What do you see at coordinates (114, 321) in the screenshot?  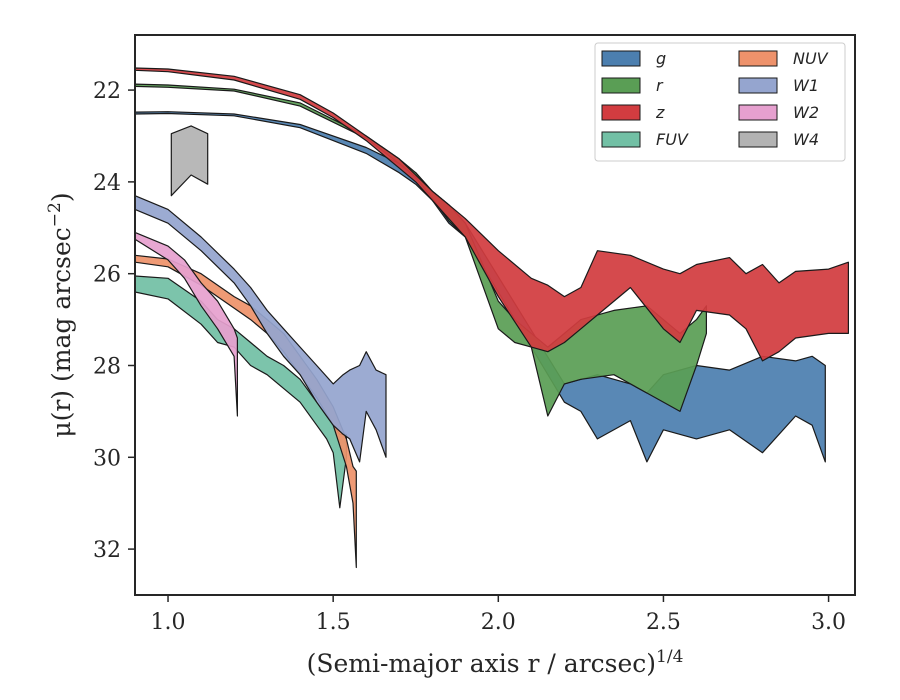 I see `y-axis-ticks: 22 24 26 28 30 32` at bounding box center [114, 321].